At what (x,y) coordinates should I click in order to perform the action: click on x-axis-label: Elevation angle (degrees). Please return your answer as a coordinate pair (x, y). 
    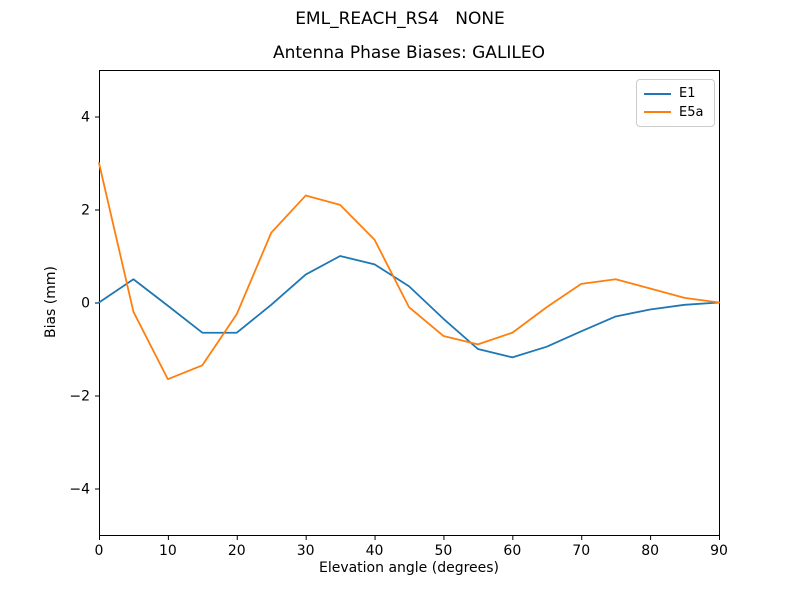
    Looking at the image, I should click on (409, 568).